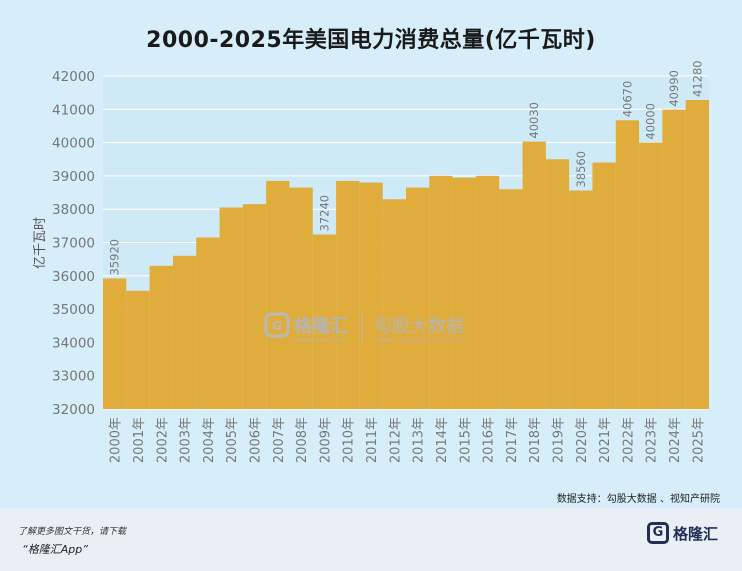 The height and width of the screenshot is (571, 742). What do you see at coordinates (73, 277) in the screenshot?
I see `y-tick-label: 36000` at bounding box center [73, 277].